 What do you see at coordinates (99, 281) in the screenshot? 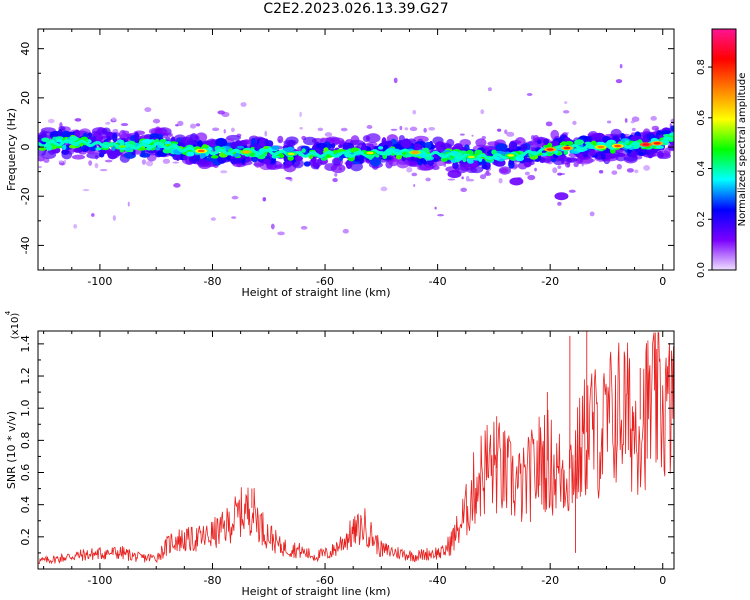
I see `x-tick-label: -100` at bounding box center [99, 281].